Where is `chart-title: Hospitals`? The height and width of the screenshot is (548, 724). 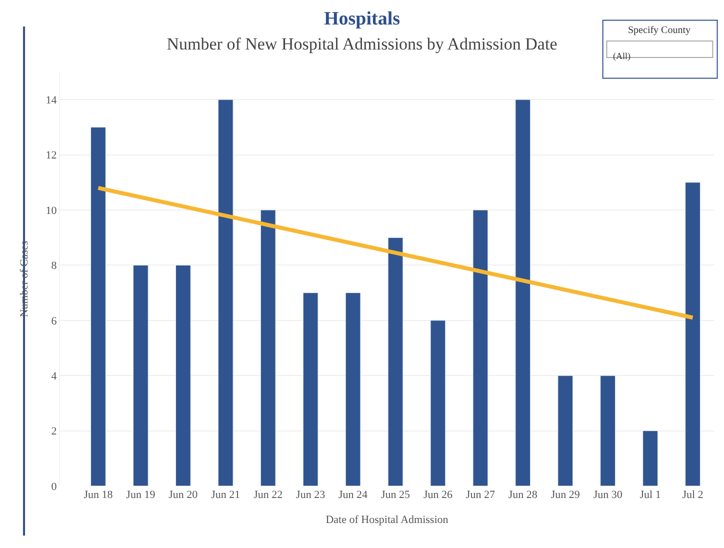 chart-title: Hospitals is located at coordinates (362, 19).